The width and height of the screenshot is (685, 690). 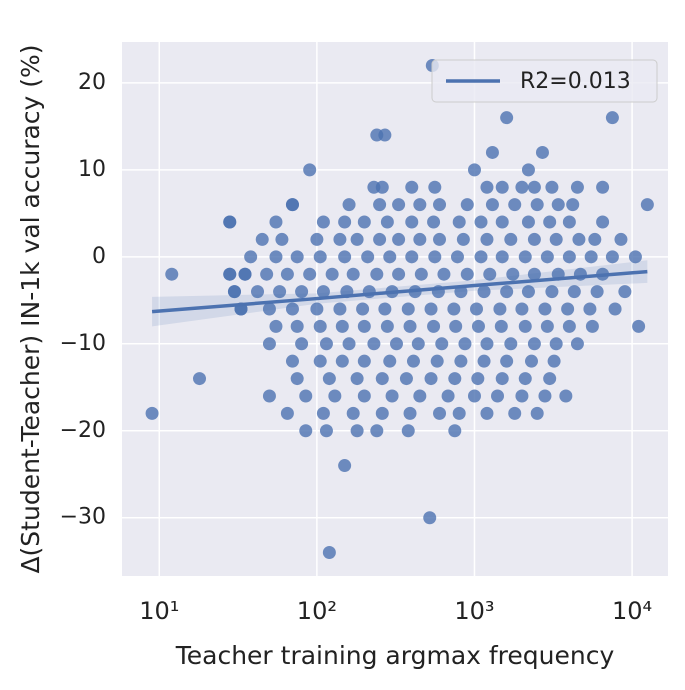 What do you see at coordinates (632, 611) in the screenshot?
I see `x-tick-label: 10⁴` at bounding box center [632, 611].